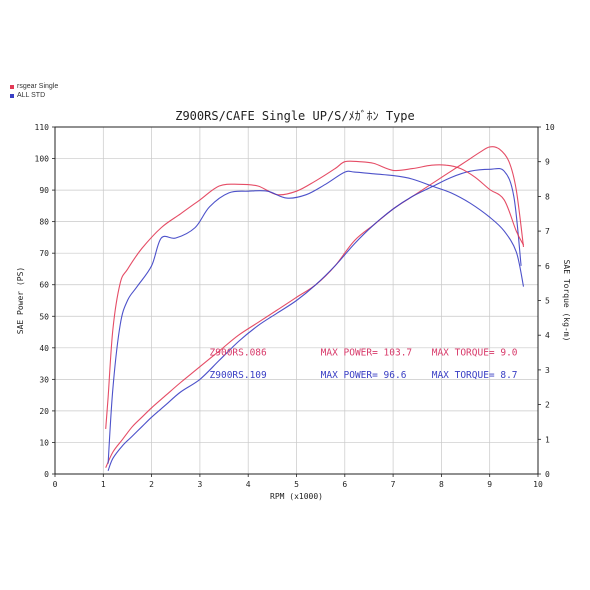 This screenshot has width=590, height=590. Describe the element at coordinates (103, 484) in the screenshot. I see `x-tick-label: 1` at that location.